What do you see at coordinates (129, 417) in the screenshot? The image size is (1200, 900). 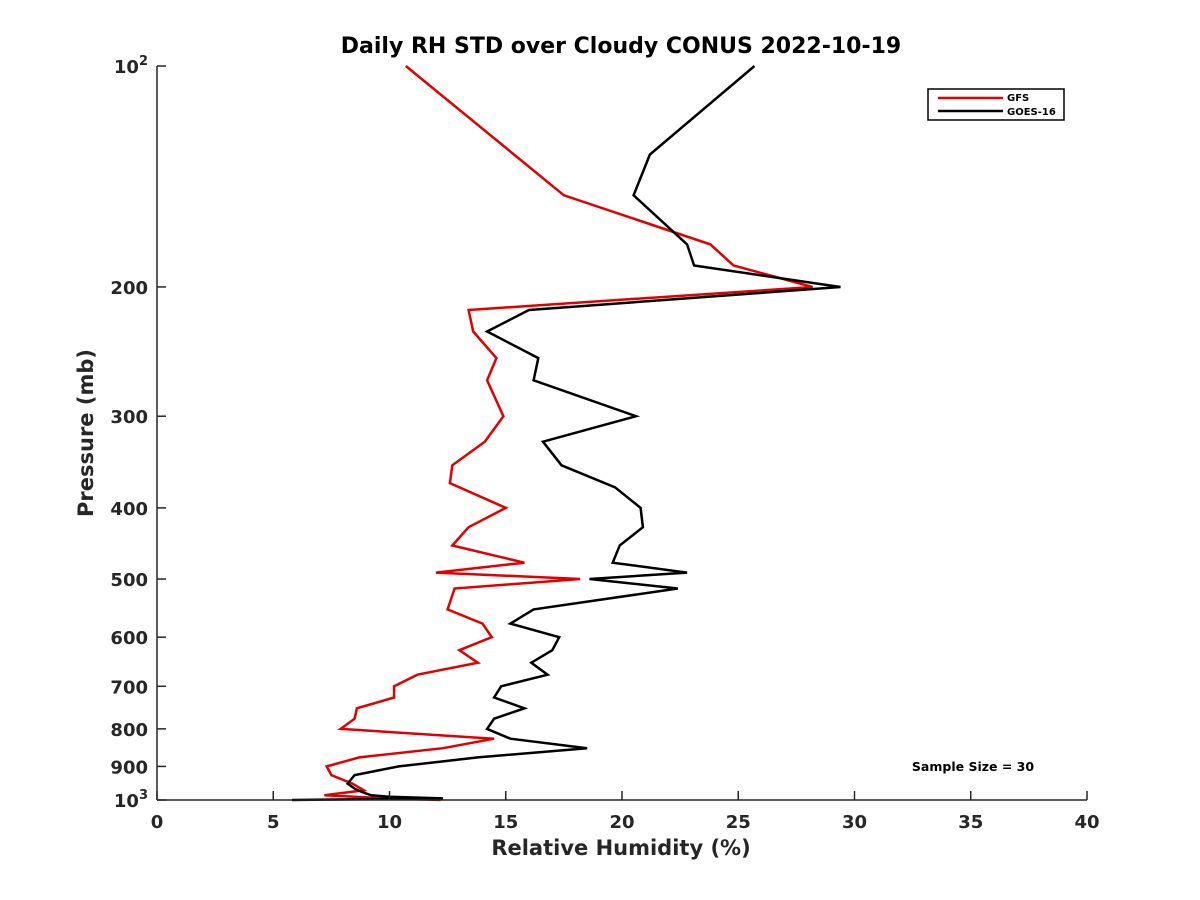 I see `y-tick-label: 300` at bounding box center [129, 417].